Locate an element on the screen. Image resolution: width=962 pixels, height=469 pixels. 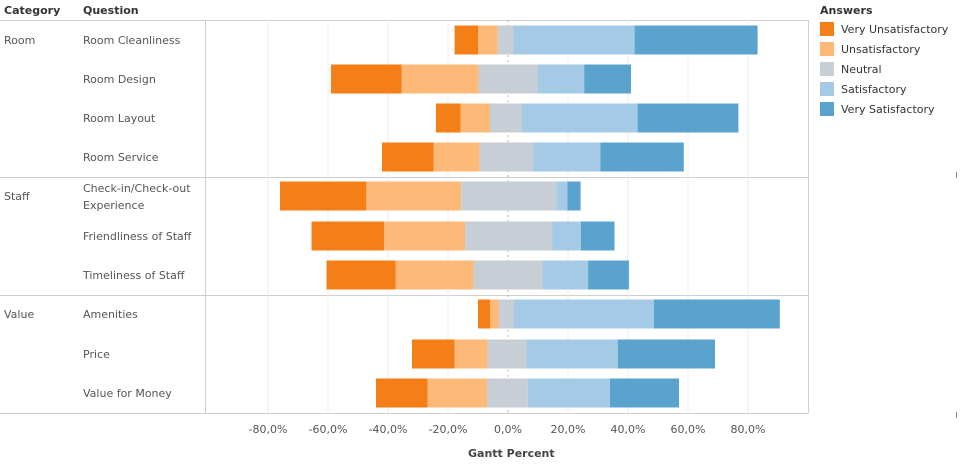
legend-item-very-unsatisfactory: Very Unsatisfactory is located at coordinates (884, 29).